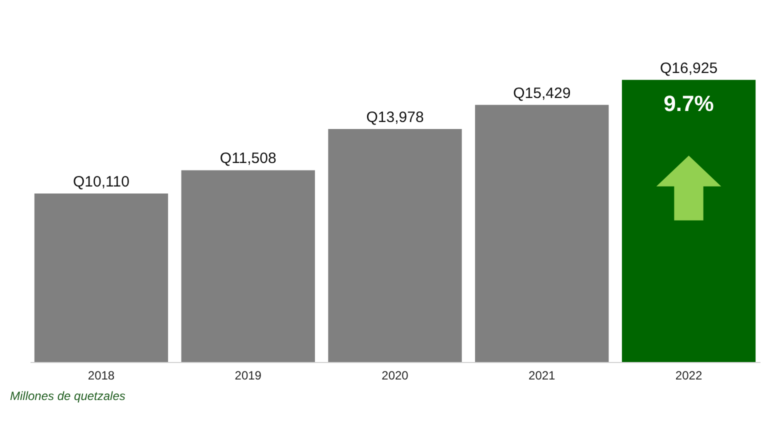  I want to click on x-tick-label: 2018, so click(101, 375).